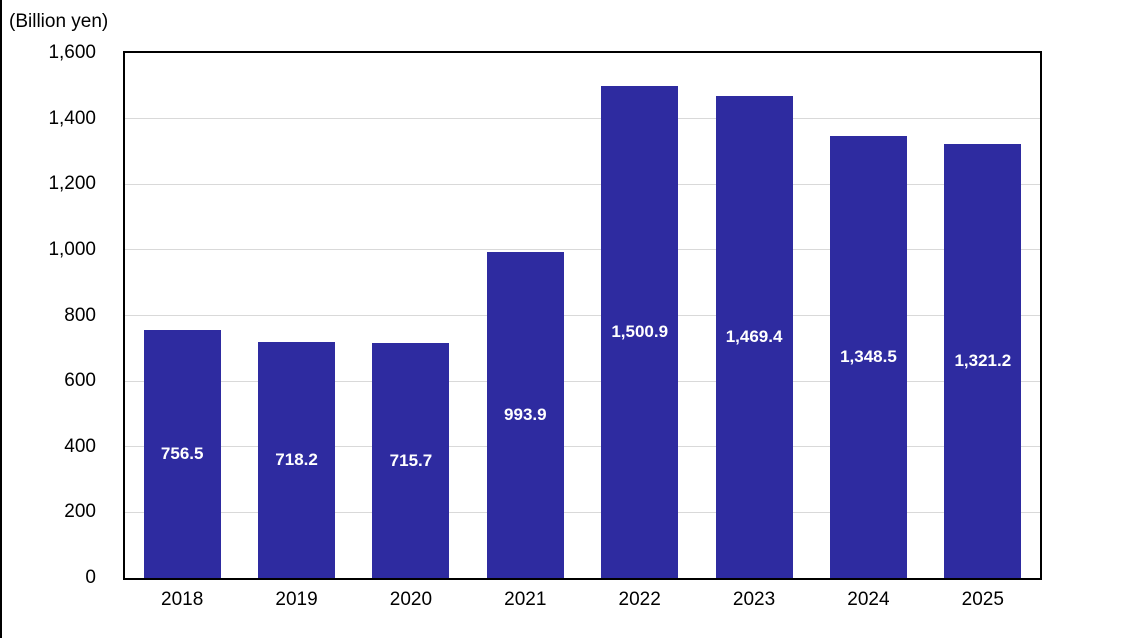  Describe the element at coordinates (868, 599) in the screenshot. I see `x-axis-tick-label: 2024` at that location.